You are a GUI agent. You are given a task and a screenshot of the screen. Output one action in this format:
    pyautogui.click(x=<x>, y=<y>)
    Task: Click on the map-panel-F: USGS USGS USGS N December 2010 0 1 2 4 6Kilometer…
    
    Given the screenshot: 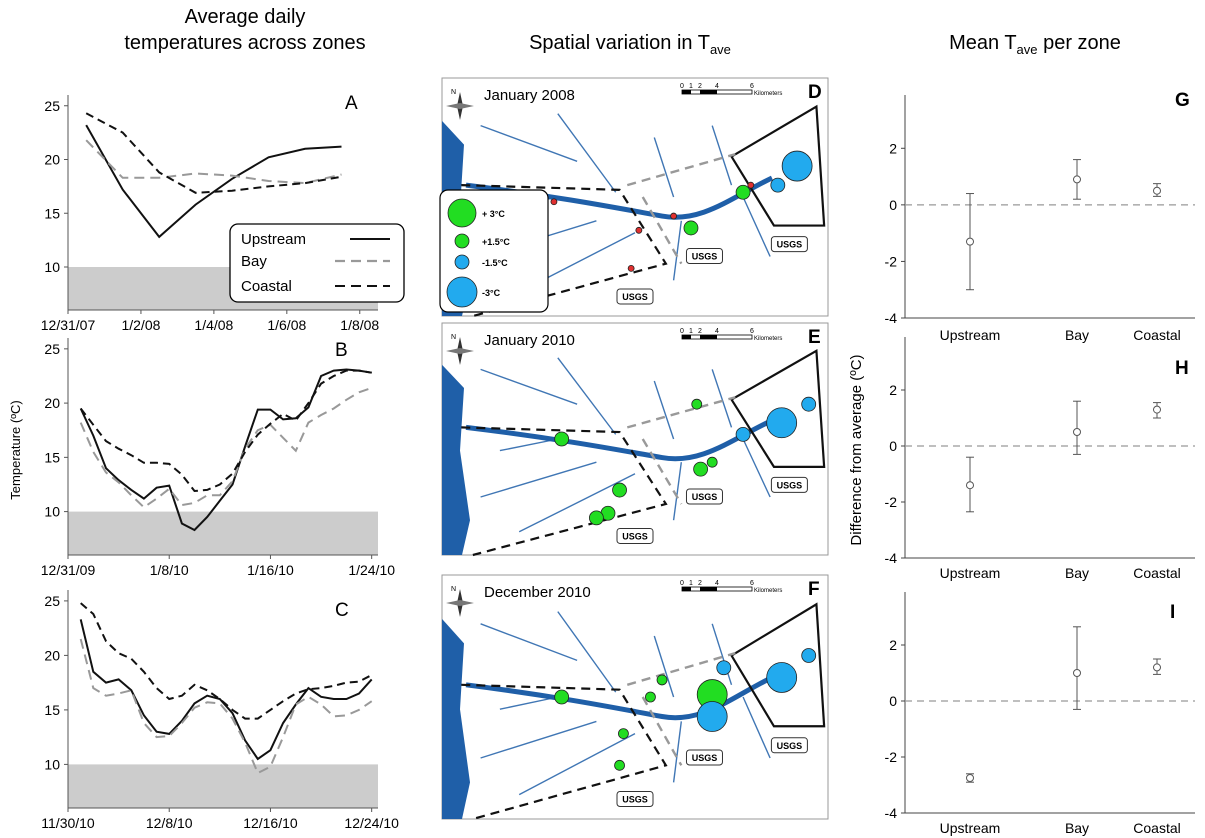 What is the action you would take?
    pyautogui.click(x=635, y=697)
    